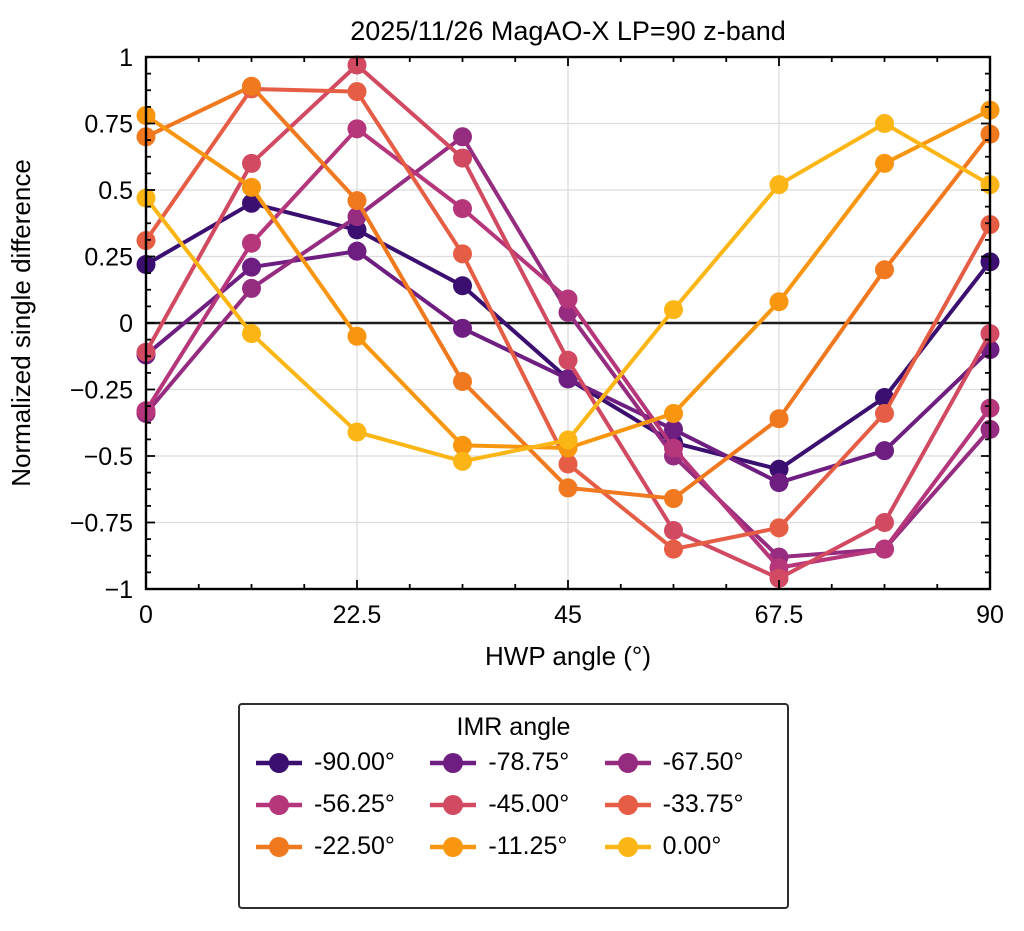 Image resolution: width=1024 pixels, height=931 pixels. What do you see at coordinates (779, 615) in the screenshot?
I see `x-tick-label: 67.5` at bounding box center [779, 615].